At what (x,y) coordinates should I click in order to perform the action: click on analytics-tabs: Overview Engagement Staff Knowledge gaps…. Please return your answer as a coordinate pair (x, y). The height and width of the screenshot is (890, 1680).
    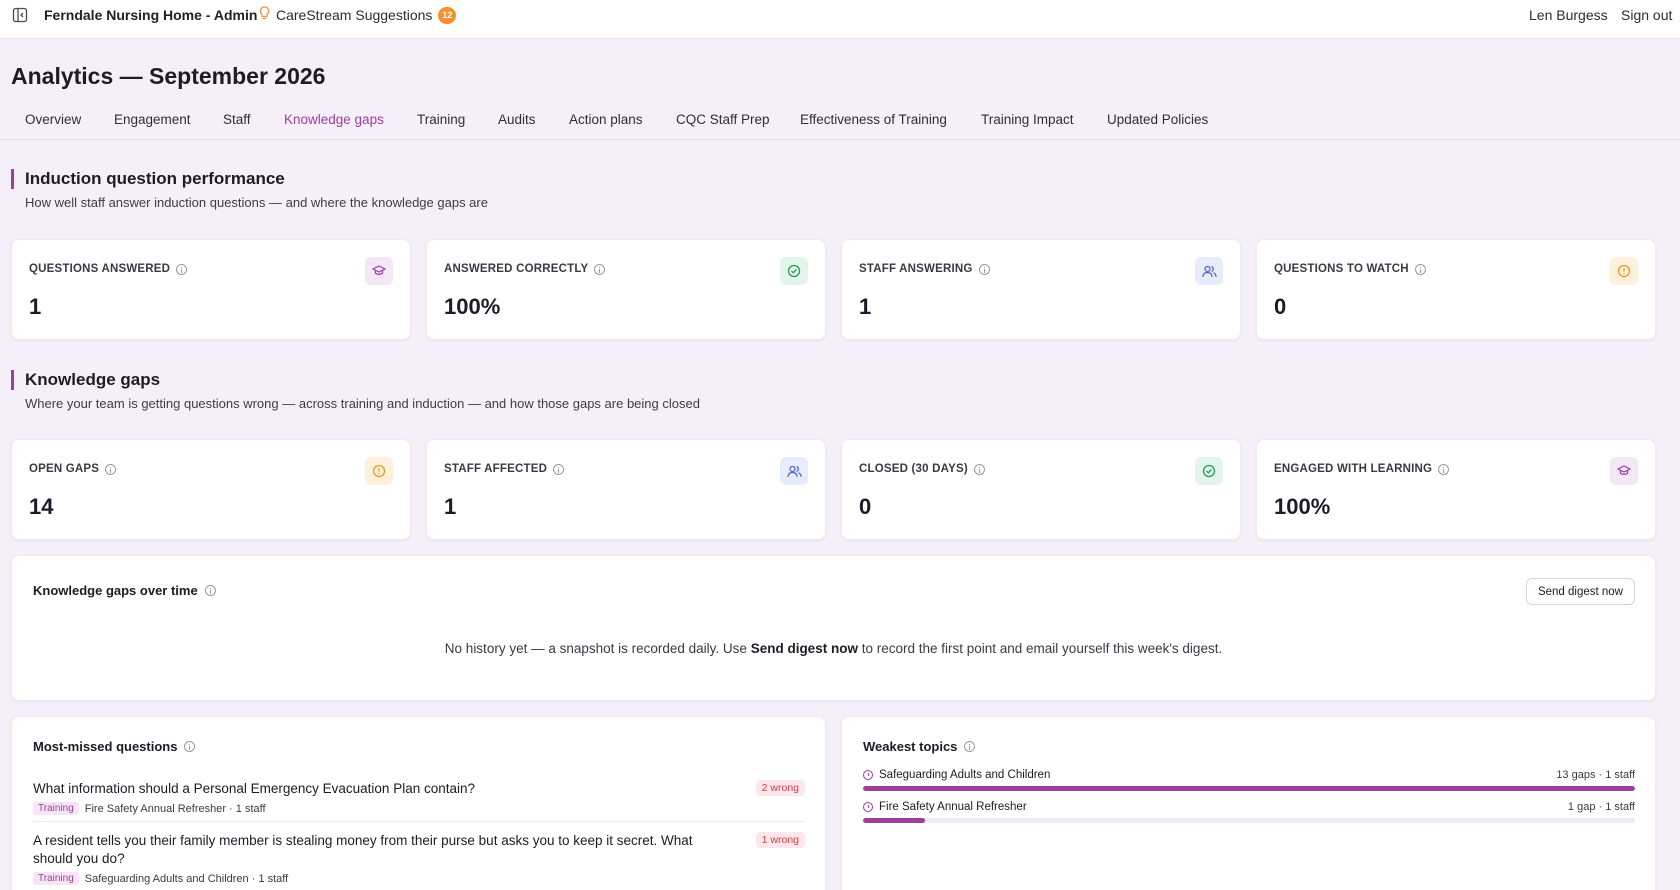
    Looking at the image, I should click on (840, 121).